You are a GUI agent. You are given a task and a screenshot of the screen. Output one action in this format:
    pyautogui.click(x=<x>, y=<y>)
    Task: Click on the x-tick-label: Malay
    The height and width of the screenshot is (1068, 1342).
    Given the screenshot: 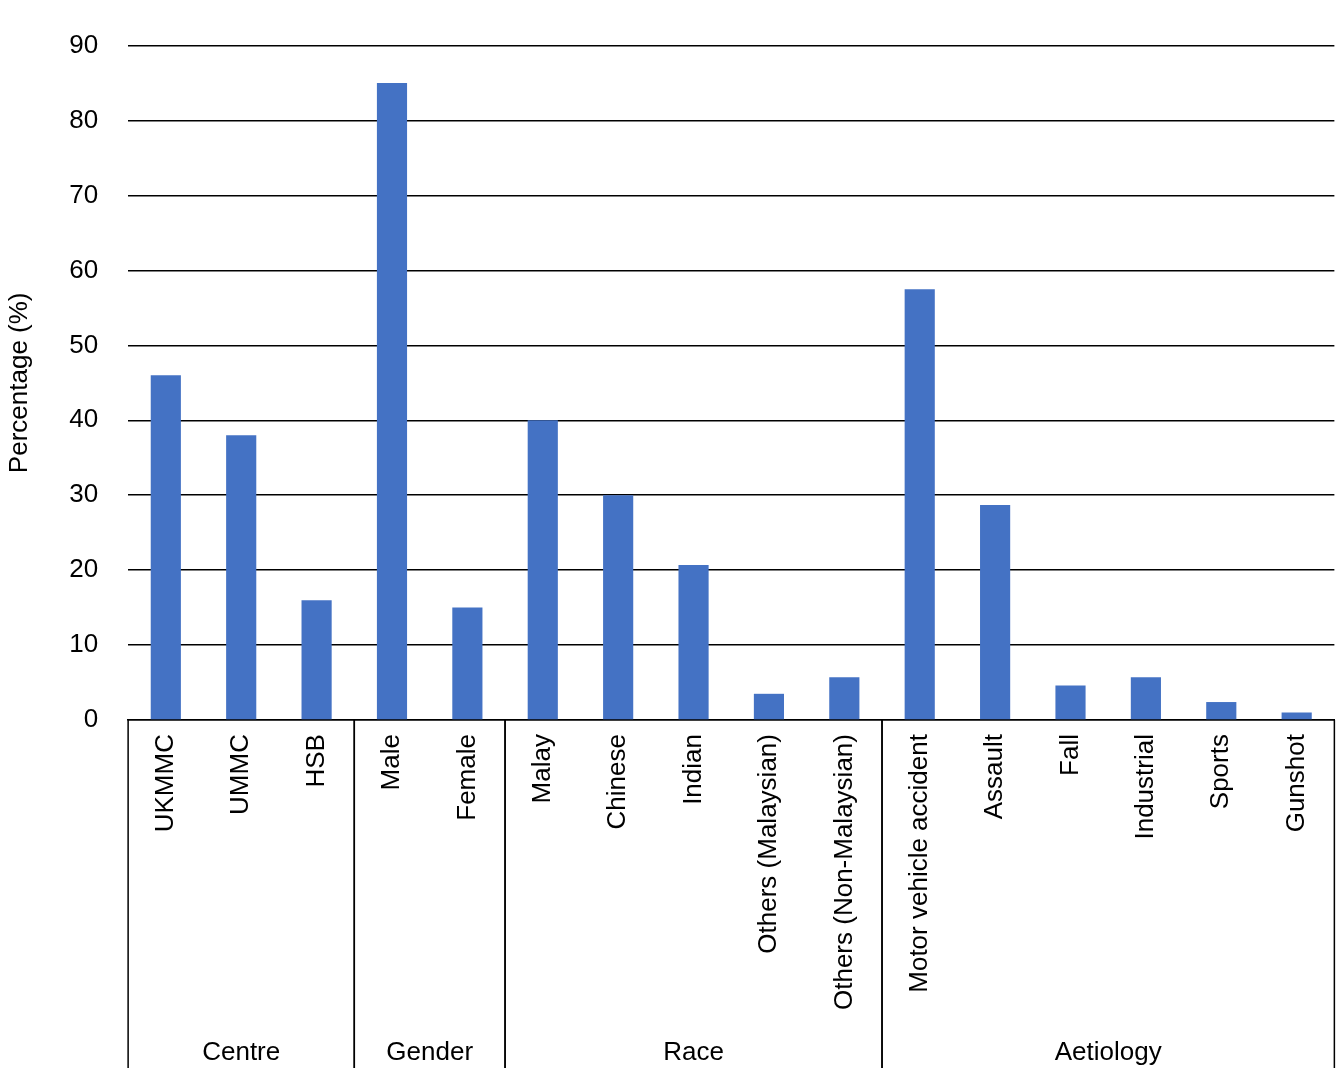 What is the action you would take?
    pyautogui.click(x=540, y=769)
    